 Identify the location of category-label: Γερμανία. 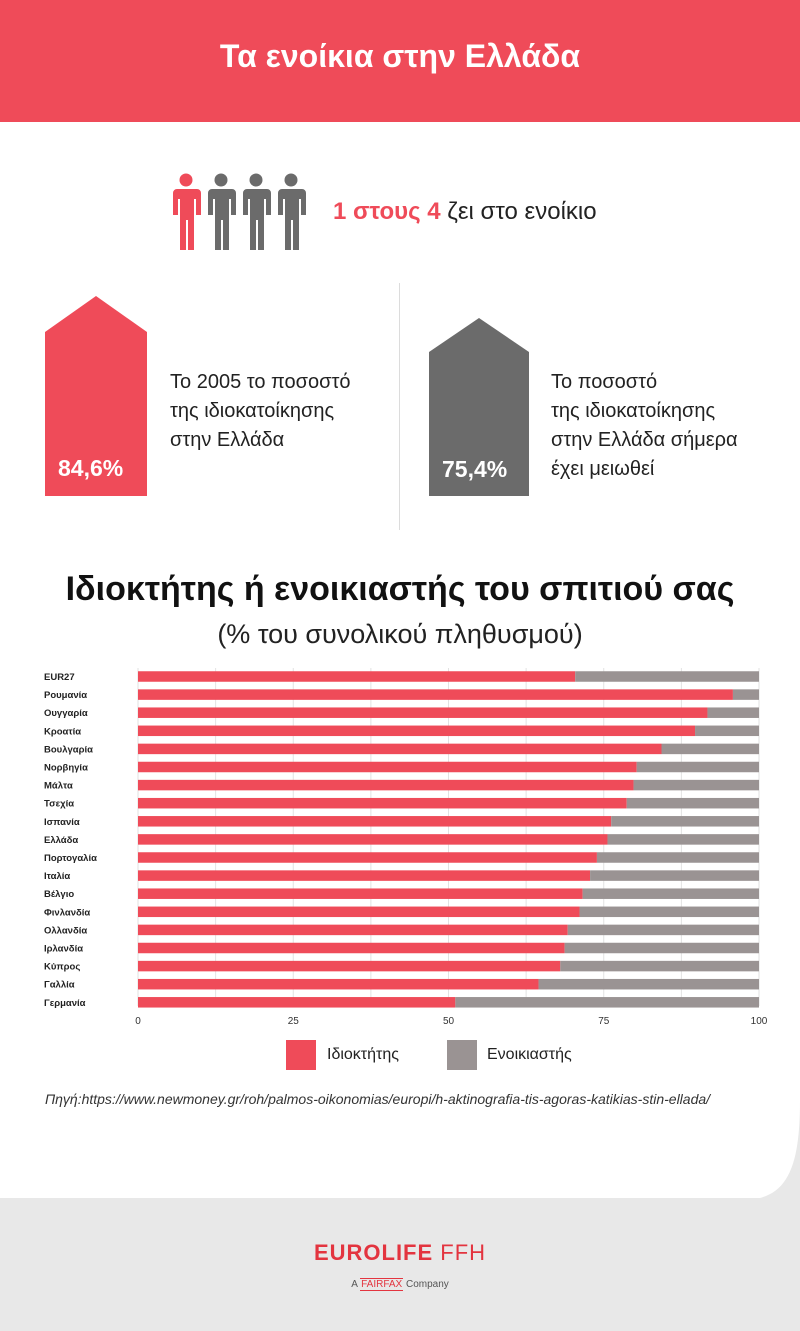
(65, 1003).